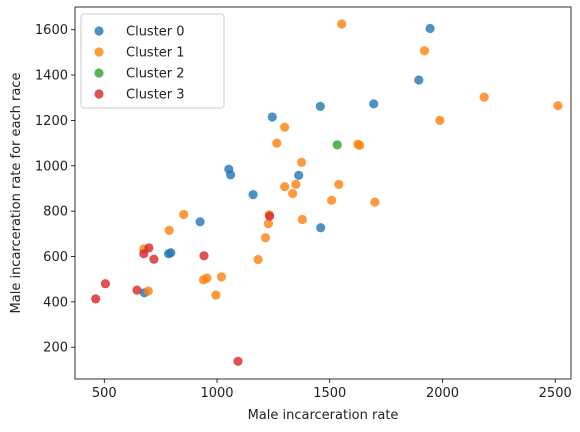 The height and width of the screenshot is (432, 580). What do you see at coordinates (442, 393) in the screenshot?
I see `x-tick-label: 2000` at bounding box center [442, 393].